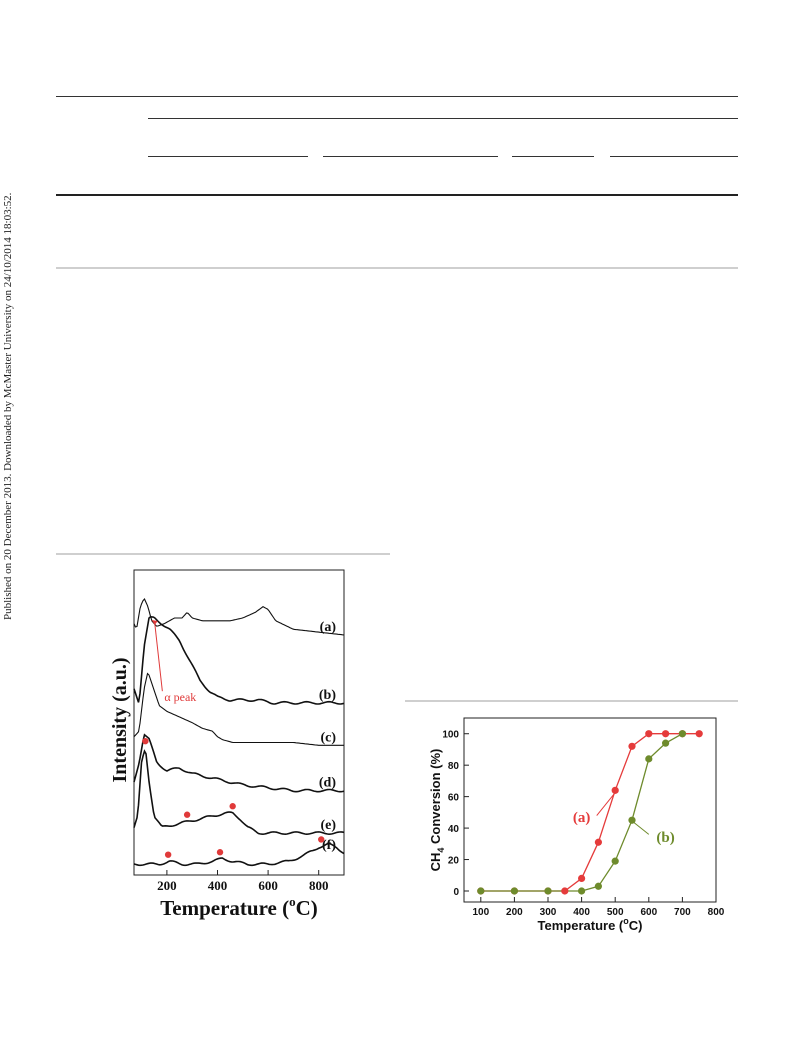  I want to click on rule-table-header, so click(443, 118).